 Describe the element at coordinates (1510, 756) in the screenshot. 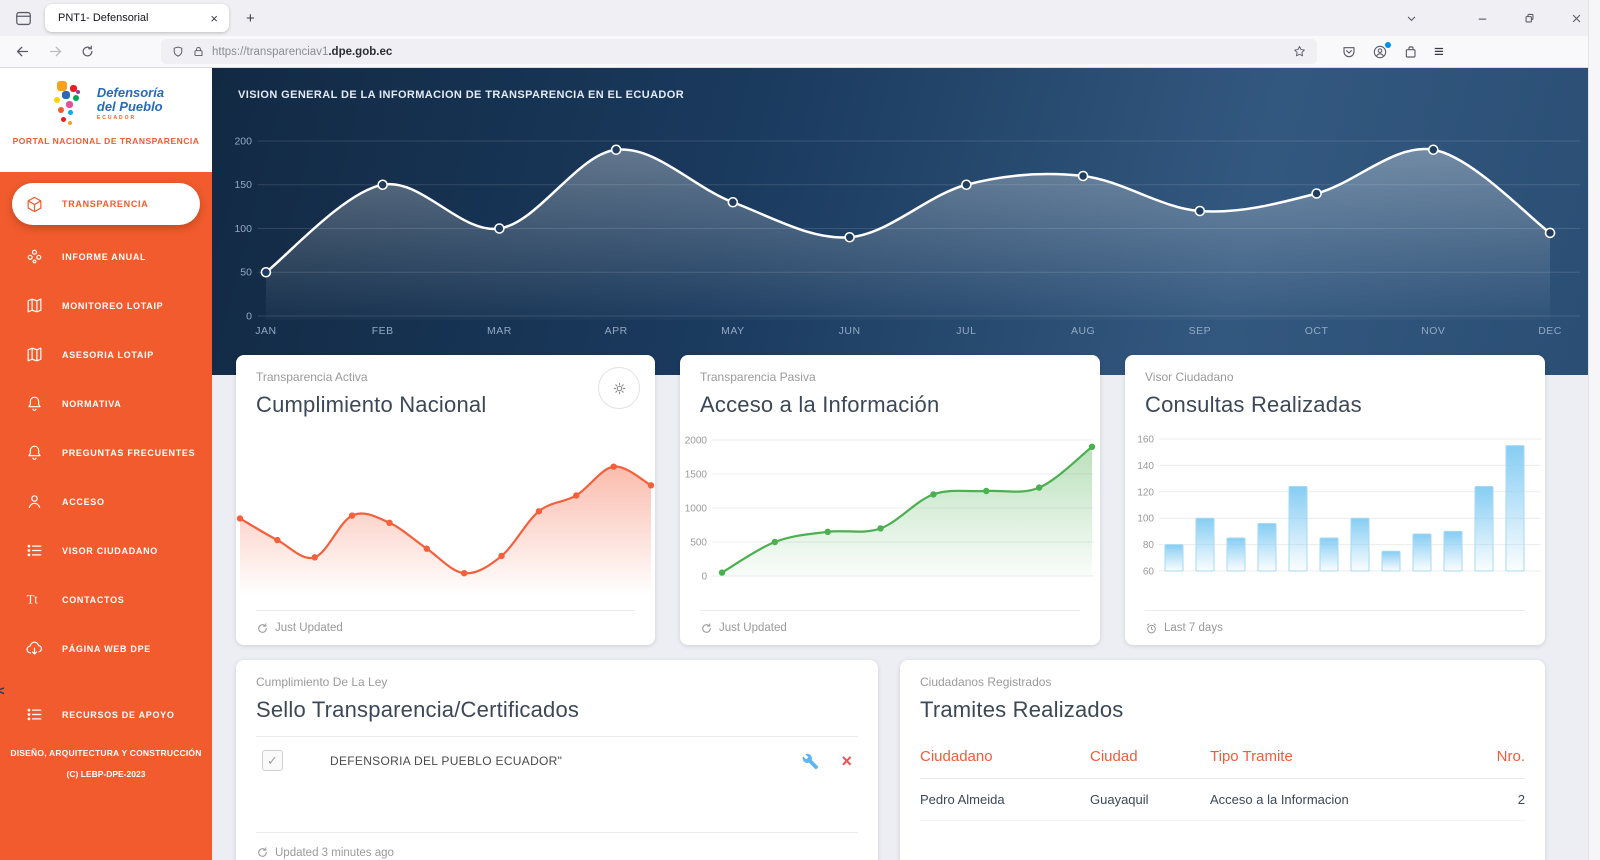

I see `table-header: Nro.` at that location.